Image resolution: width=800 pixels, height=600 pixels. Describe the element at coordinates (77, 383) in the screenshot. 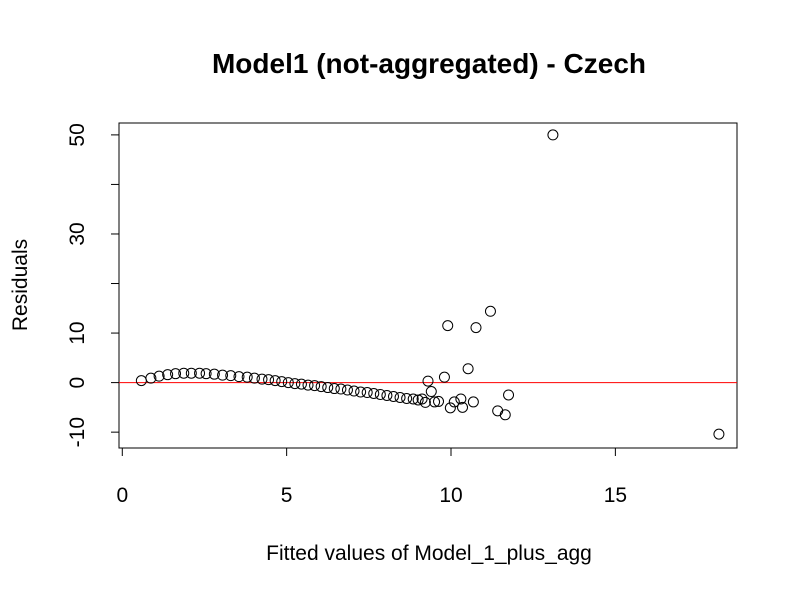

I see `y-tick-label: 0` at that location.